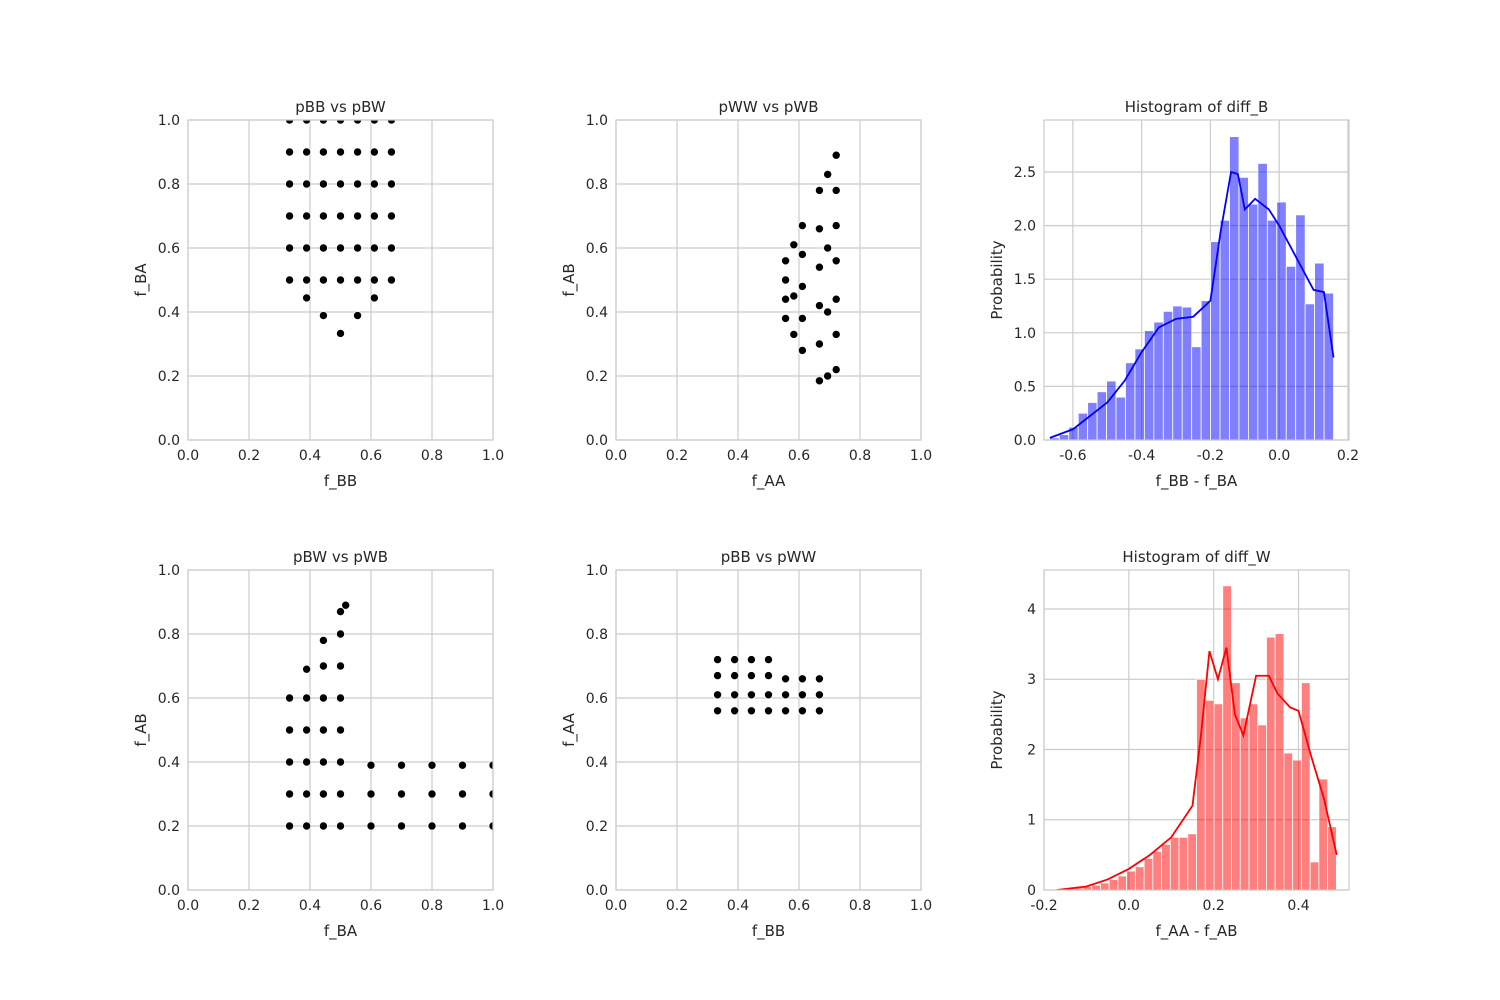 Image resolution: width=1500 pixels, height=1000 pixels. I want to click on x-tick-label: 0.0, so click(188, 906).